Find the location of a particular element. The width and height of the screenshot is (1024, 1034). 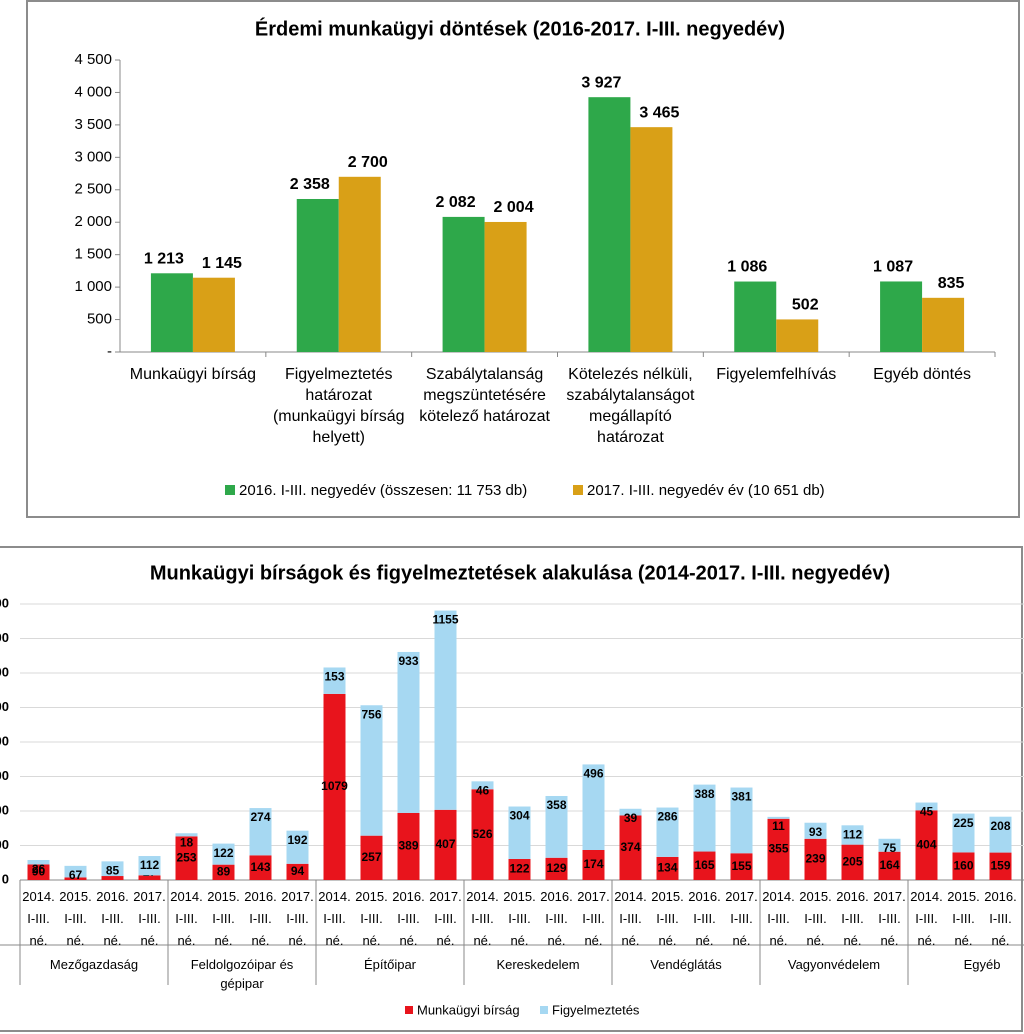

value-label: 404 is located at coordinates (926, 844).